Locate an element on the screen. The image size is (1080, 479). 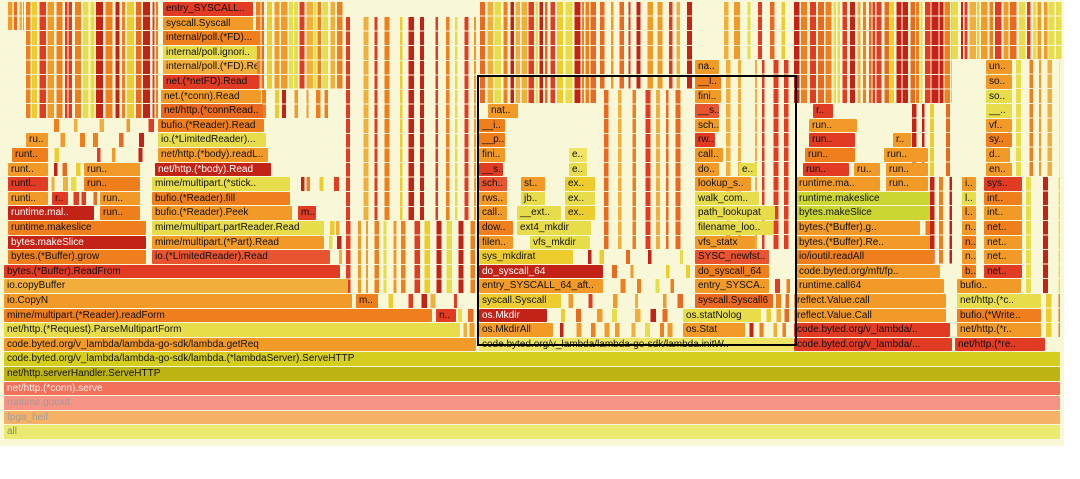
flame-frame: ex.. is located at coordinates (580, 184).